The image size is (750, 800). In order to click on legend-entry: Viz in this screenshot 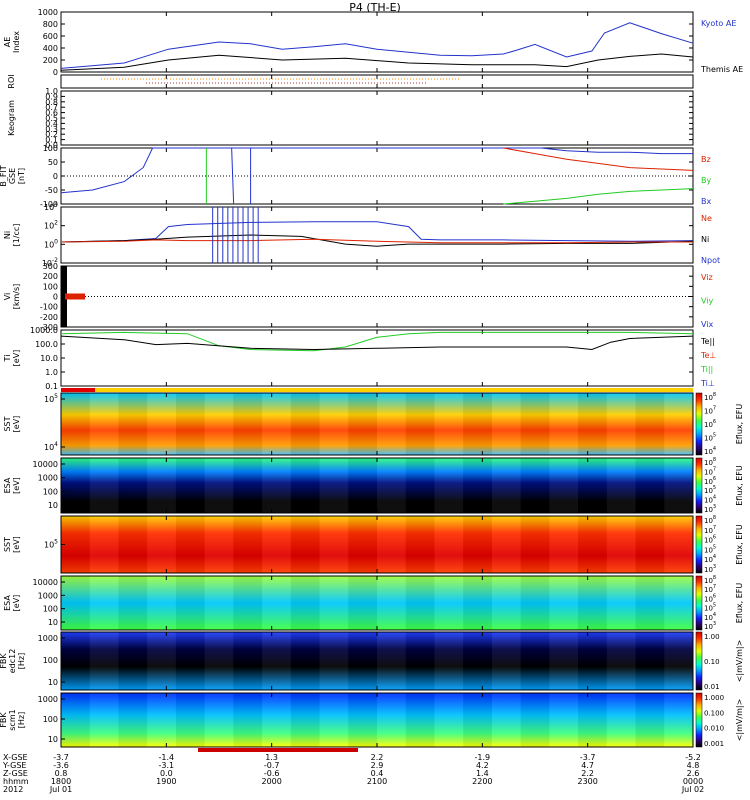, I will do `click(707, 277)`.